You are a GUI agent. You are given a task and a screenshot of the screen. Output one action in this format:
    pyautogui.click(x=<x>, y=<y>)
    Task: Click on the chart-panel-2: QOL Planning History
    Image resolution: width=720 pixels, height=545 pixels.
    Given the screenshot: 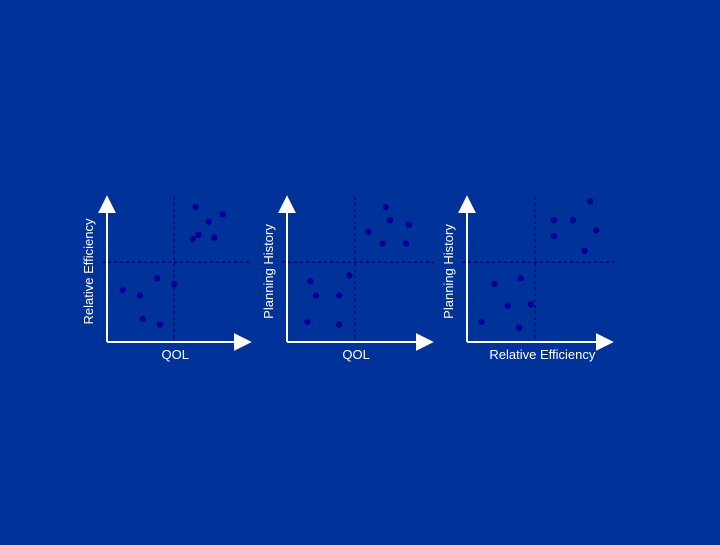 What is the action you would take?
    pyautogui.click(x=347, y=278)
    